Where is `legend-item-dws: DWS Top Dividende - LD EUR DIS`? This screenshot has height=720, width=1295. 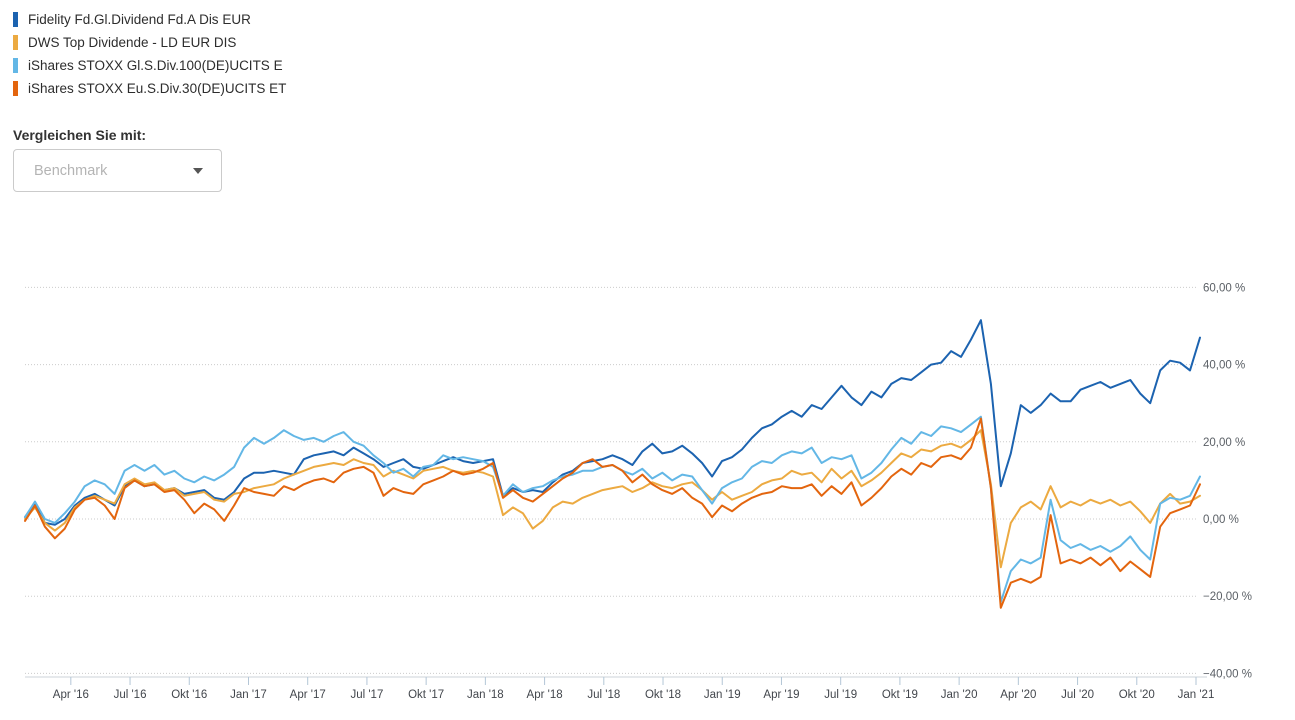 legend-item-dws: DWS Top Dividende - LD EUR DIS is located at coordinates (149, 42).